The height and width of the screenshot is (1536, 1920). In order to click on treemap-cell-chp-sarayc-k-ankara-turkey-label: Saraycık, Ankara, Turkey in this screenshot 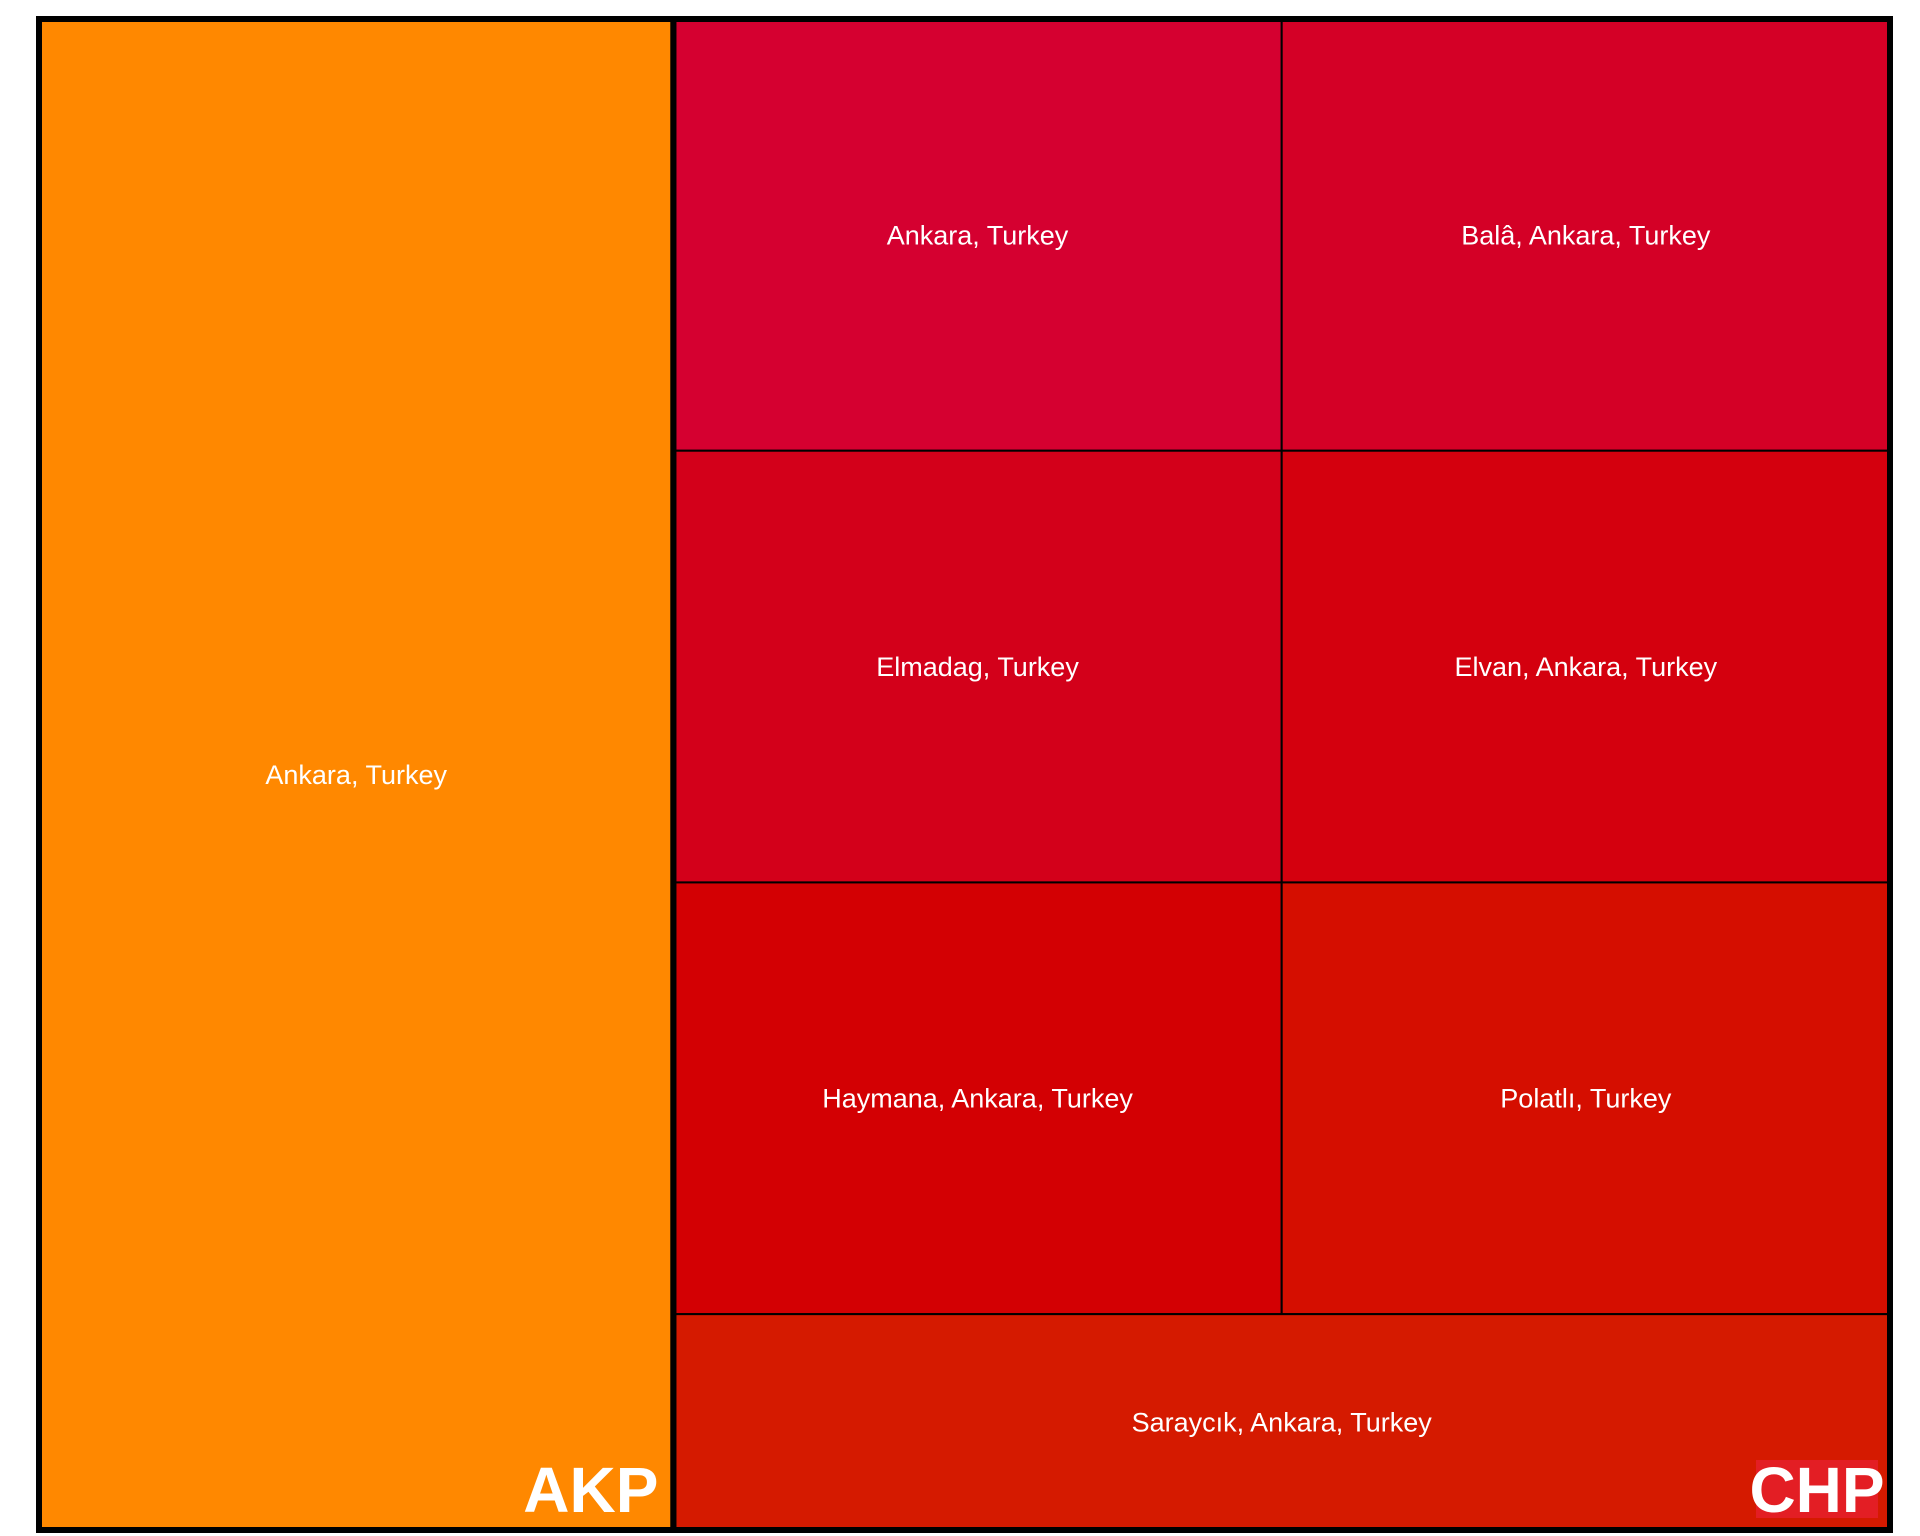, I will do `click(1282, 1423)`.